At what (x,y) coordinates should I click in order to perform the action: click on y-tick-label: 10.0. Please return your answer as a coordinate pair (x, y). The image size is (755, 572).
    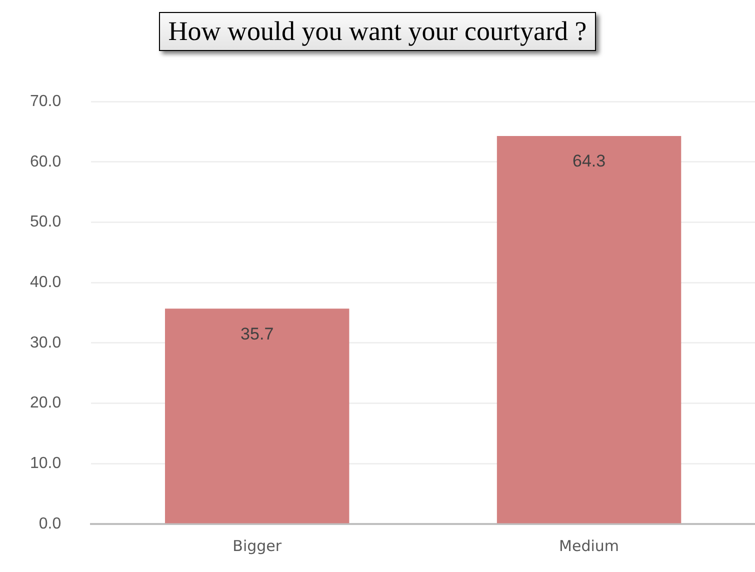
    Looking at the image, I should click on (46, 463).